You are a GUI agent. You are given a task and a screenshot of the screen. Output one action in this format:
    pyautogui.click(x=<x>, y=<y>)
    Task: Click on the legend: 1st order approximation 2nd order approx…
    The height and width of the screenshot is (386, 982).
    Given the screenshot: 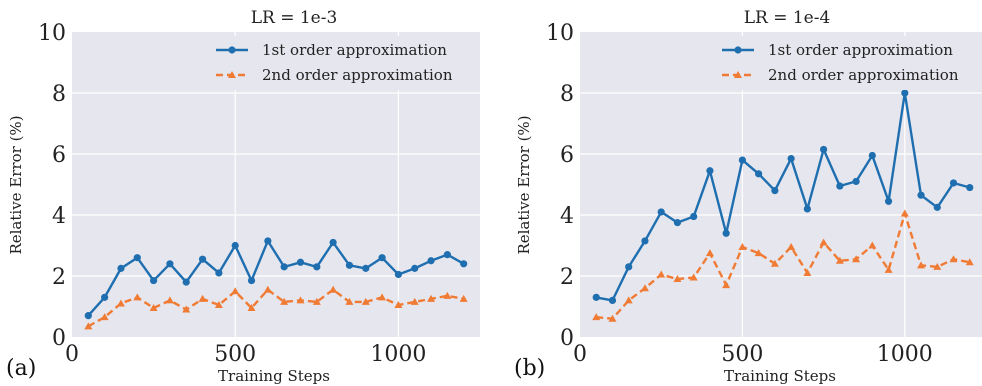 What is the action you would take?
    pyautogui.click(x=845, y=63)
    